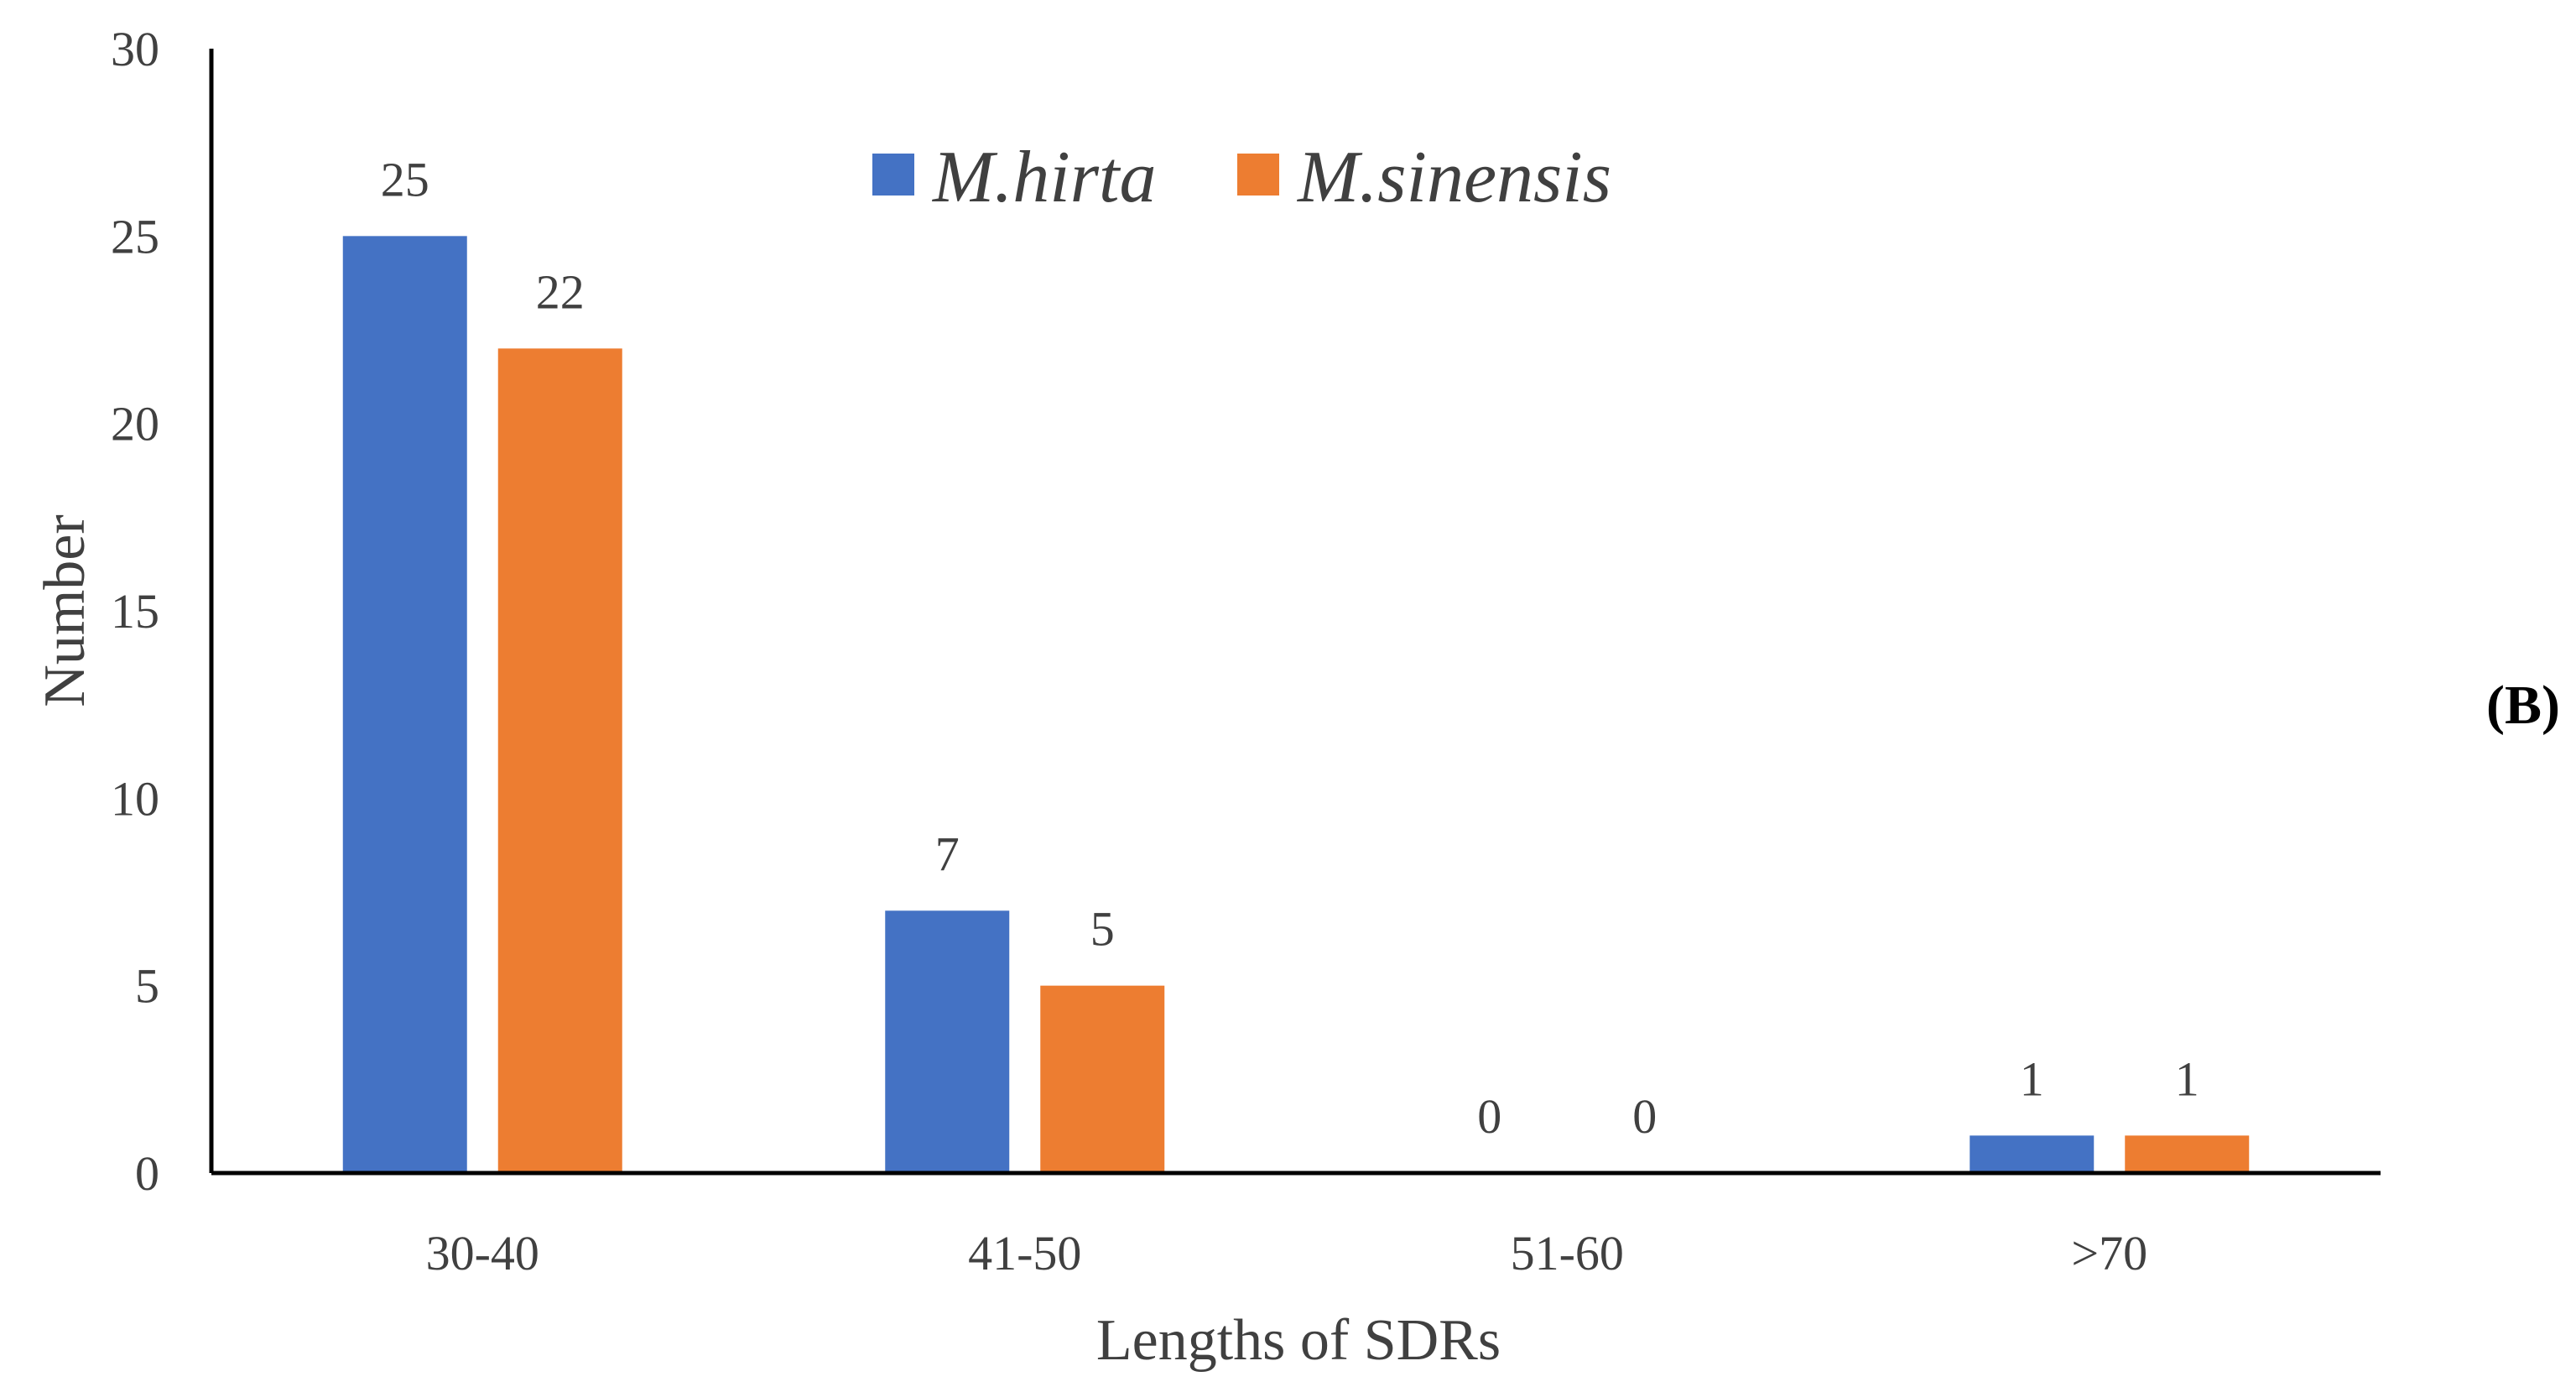 This screenshot has height=1387, width=2576. What do you see at coordinates (947, 853) in the screenshot?
I see `data-label: 7` at bounding box center [947, 853].